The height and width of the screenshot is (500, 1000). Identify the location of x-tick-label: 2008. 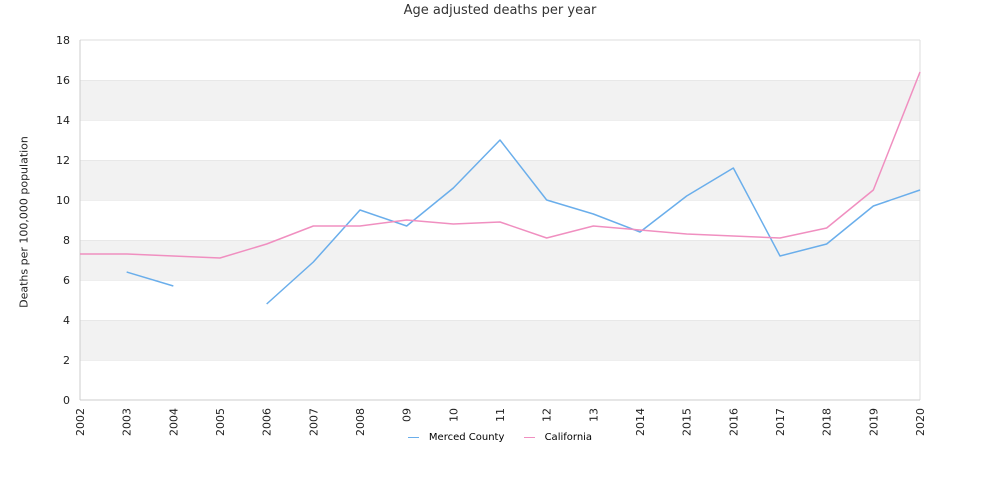
(360, 422).